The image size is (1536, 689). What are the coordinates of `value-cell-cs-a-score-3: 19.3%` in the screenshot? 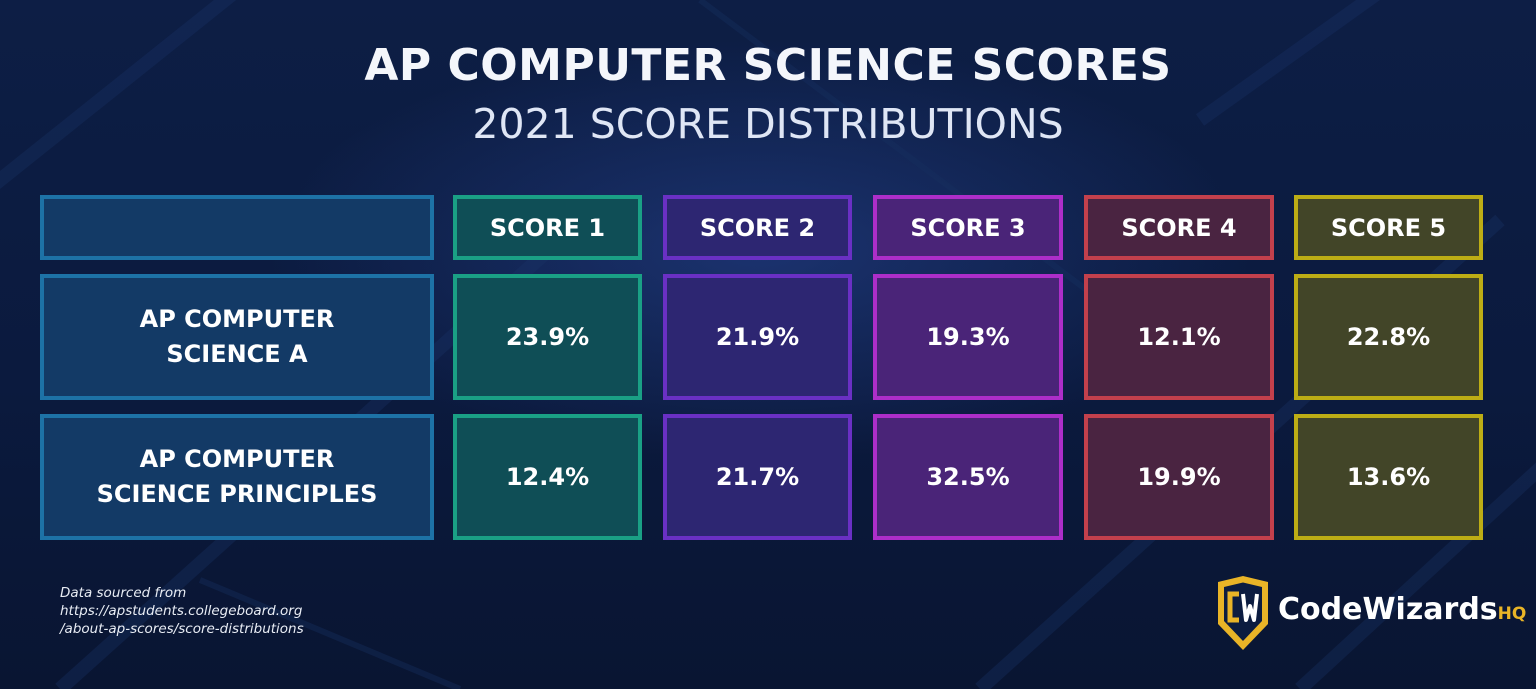 It's located at (968, 337).